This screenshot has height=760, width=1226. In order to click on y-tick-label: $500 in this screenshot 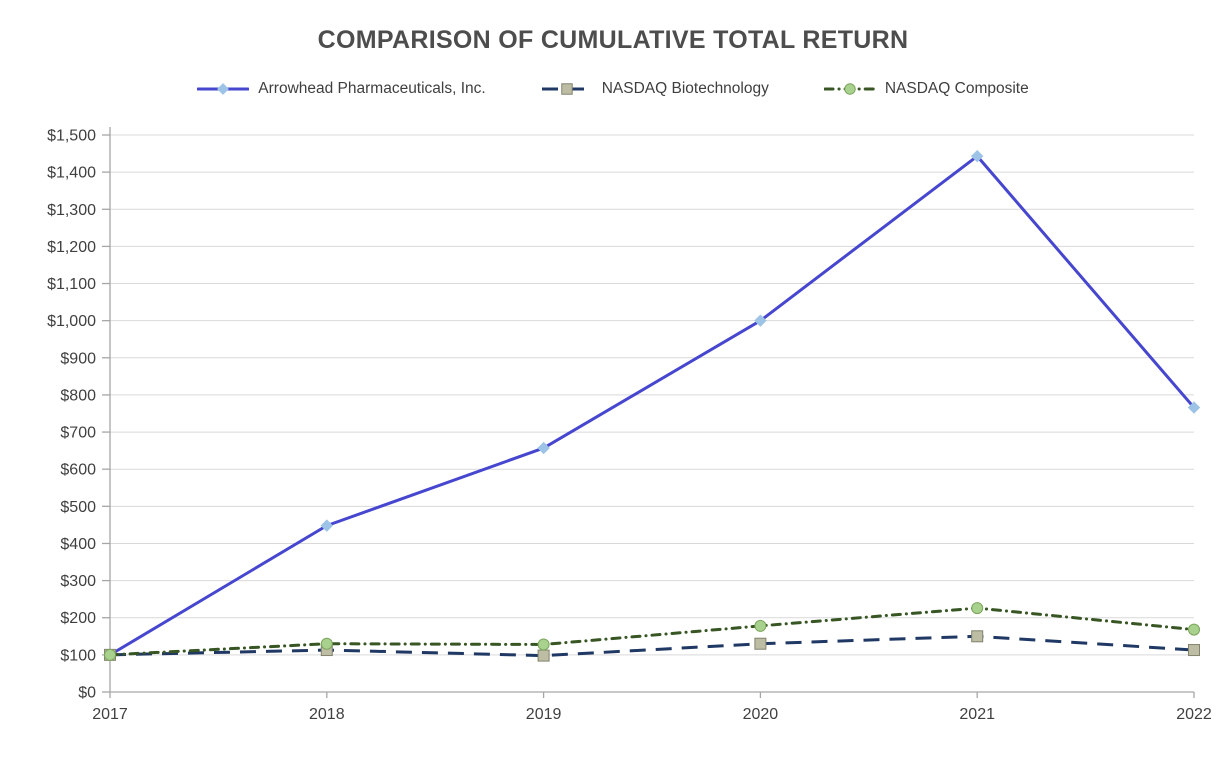, I will do `click(78, 507)`.